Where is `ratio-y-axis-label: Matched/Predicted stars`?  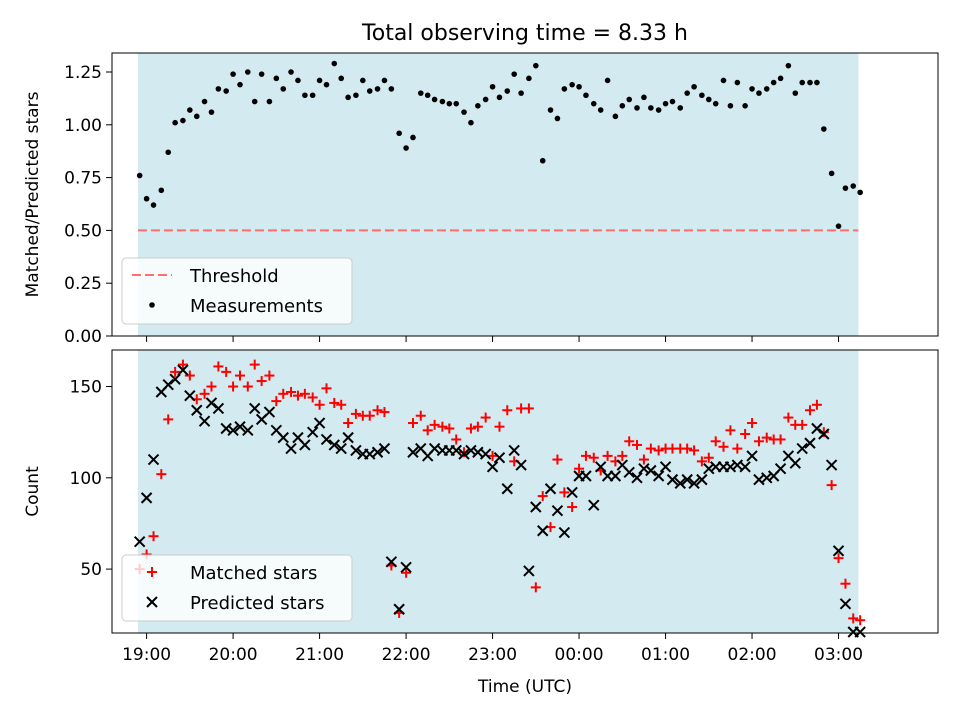 ratio-y-axis-label: Matched/Predicted stars is located at coordinates (33, 194).